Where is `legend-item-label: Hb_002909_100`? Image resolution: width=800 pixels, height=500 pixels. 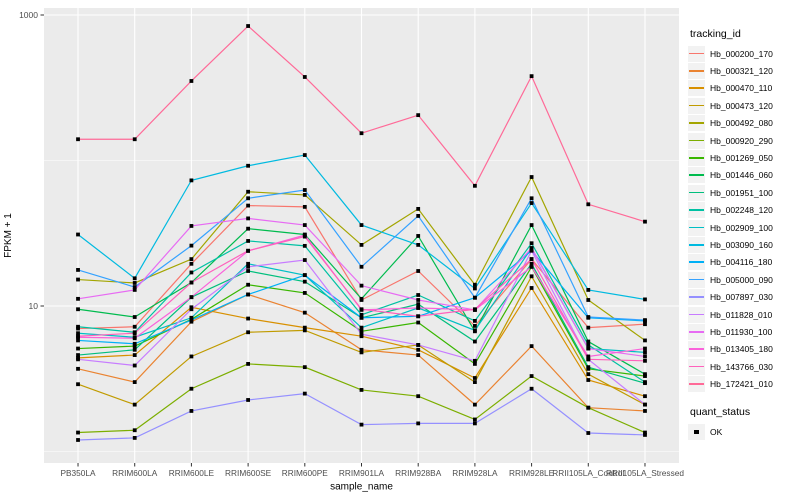 legend-item-label: Hb_002909_100 is located at coordinates (741, 227).